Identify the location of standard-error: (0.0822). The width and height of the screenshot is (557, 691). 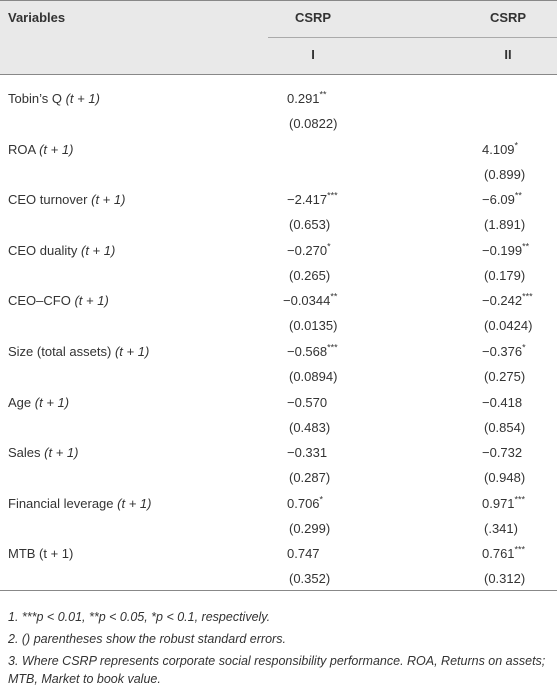
(313, 123).